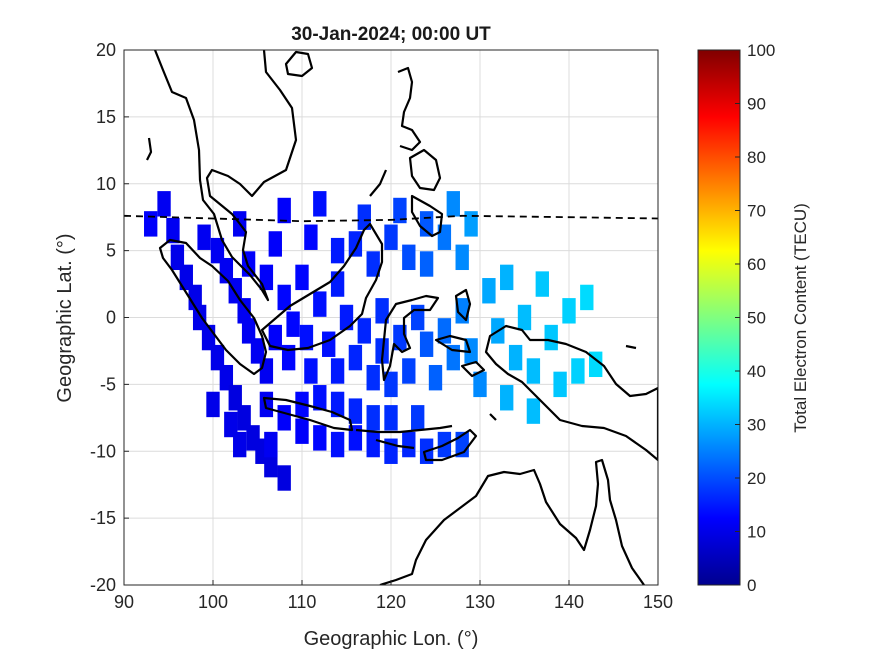  What do you see at coordinates (106, 117) in the screenshot?
I see `y-tick-label: 15` at bounding box center [106, 117].